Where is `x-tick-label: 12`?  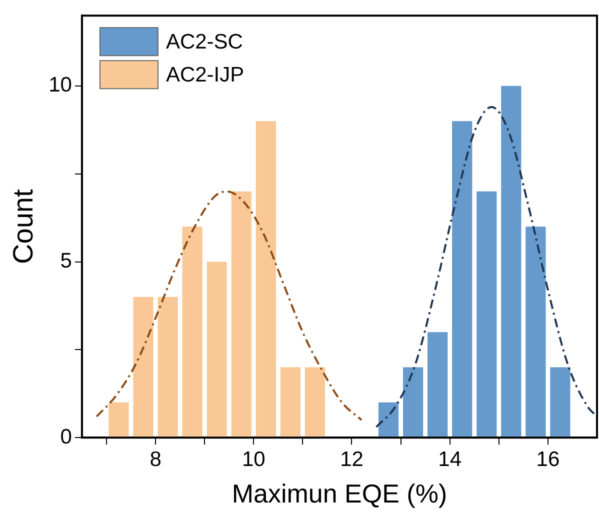 x-tick-label: 12 is located at coordinates (352, 459).